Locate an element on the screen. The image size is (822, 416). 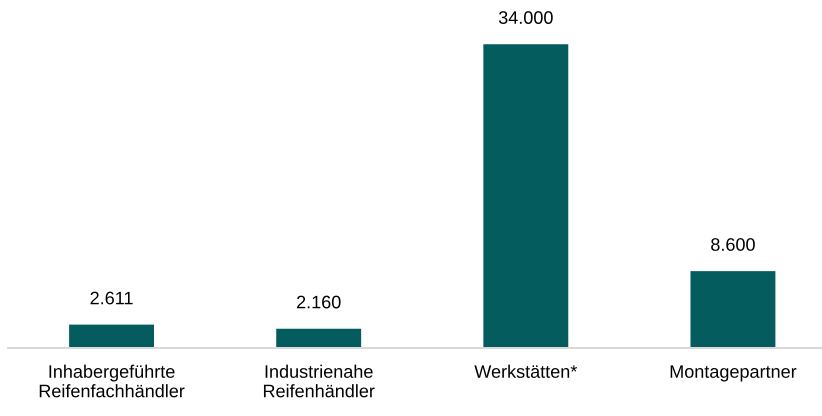
data-label: 2.611 is located at coordinates (111, 298).